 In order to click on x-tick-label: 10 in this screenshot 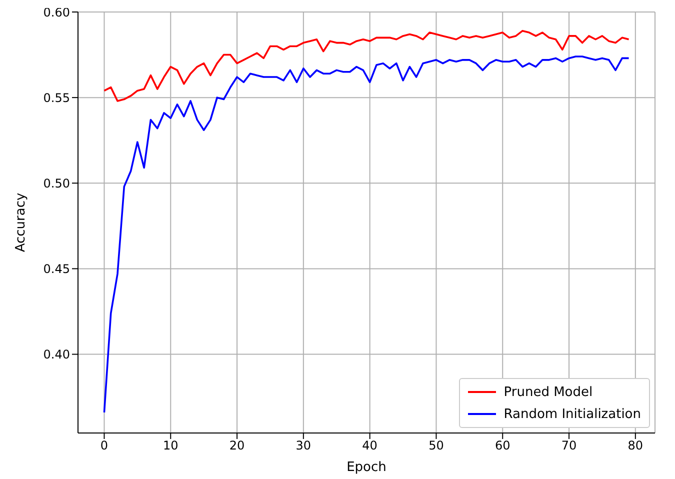, I will do `click(170, 445)`.